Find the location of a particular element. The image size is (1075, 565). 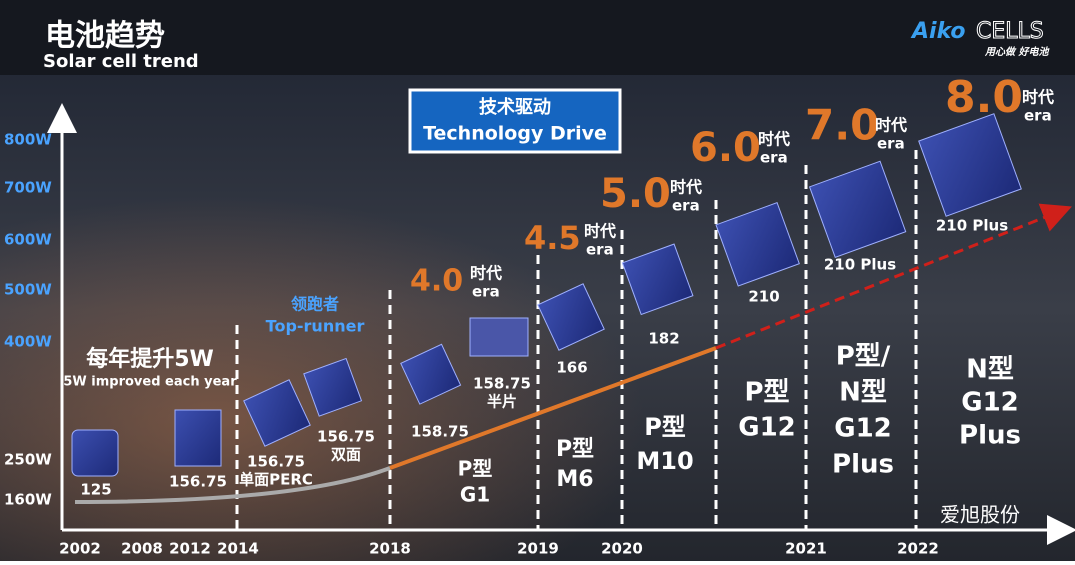

x-label: 2021 is located at coordinates (806, 549).